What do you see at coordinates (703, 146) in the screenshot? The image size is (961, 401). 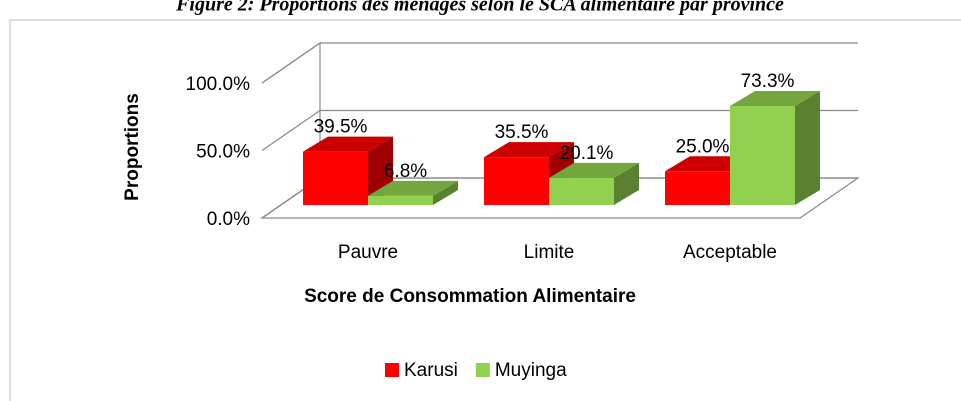 I see `data-label: 25.0%` at bounding box center [703, 146].